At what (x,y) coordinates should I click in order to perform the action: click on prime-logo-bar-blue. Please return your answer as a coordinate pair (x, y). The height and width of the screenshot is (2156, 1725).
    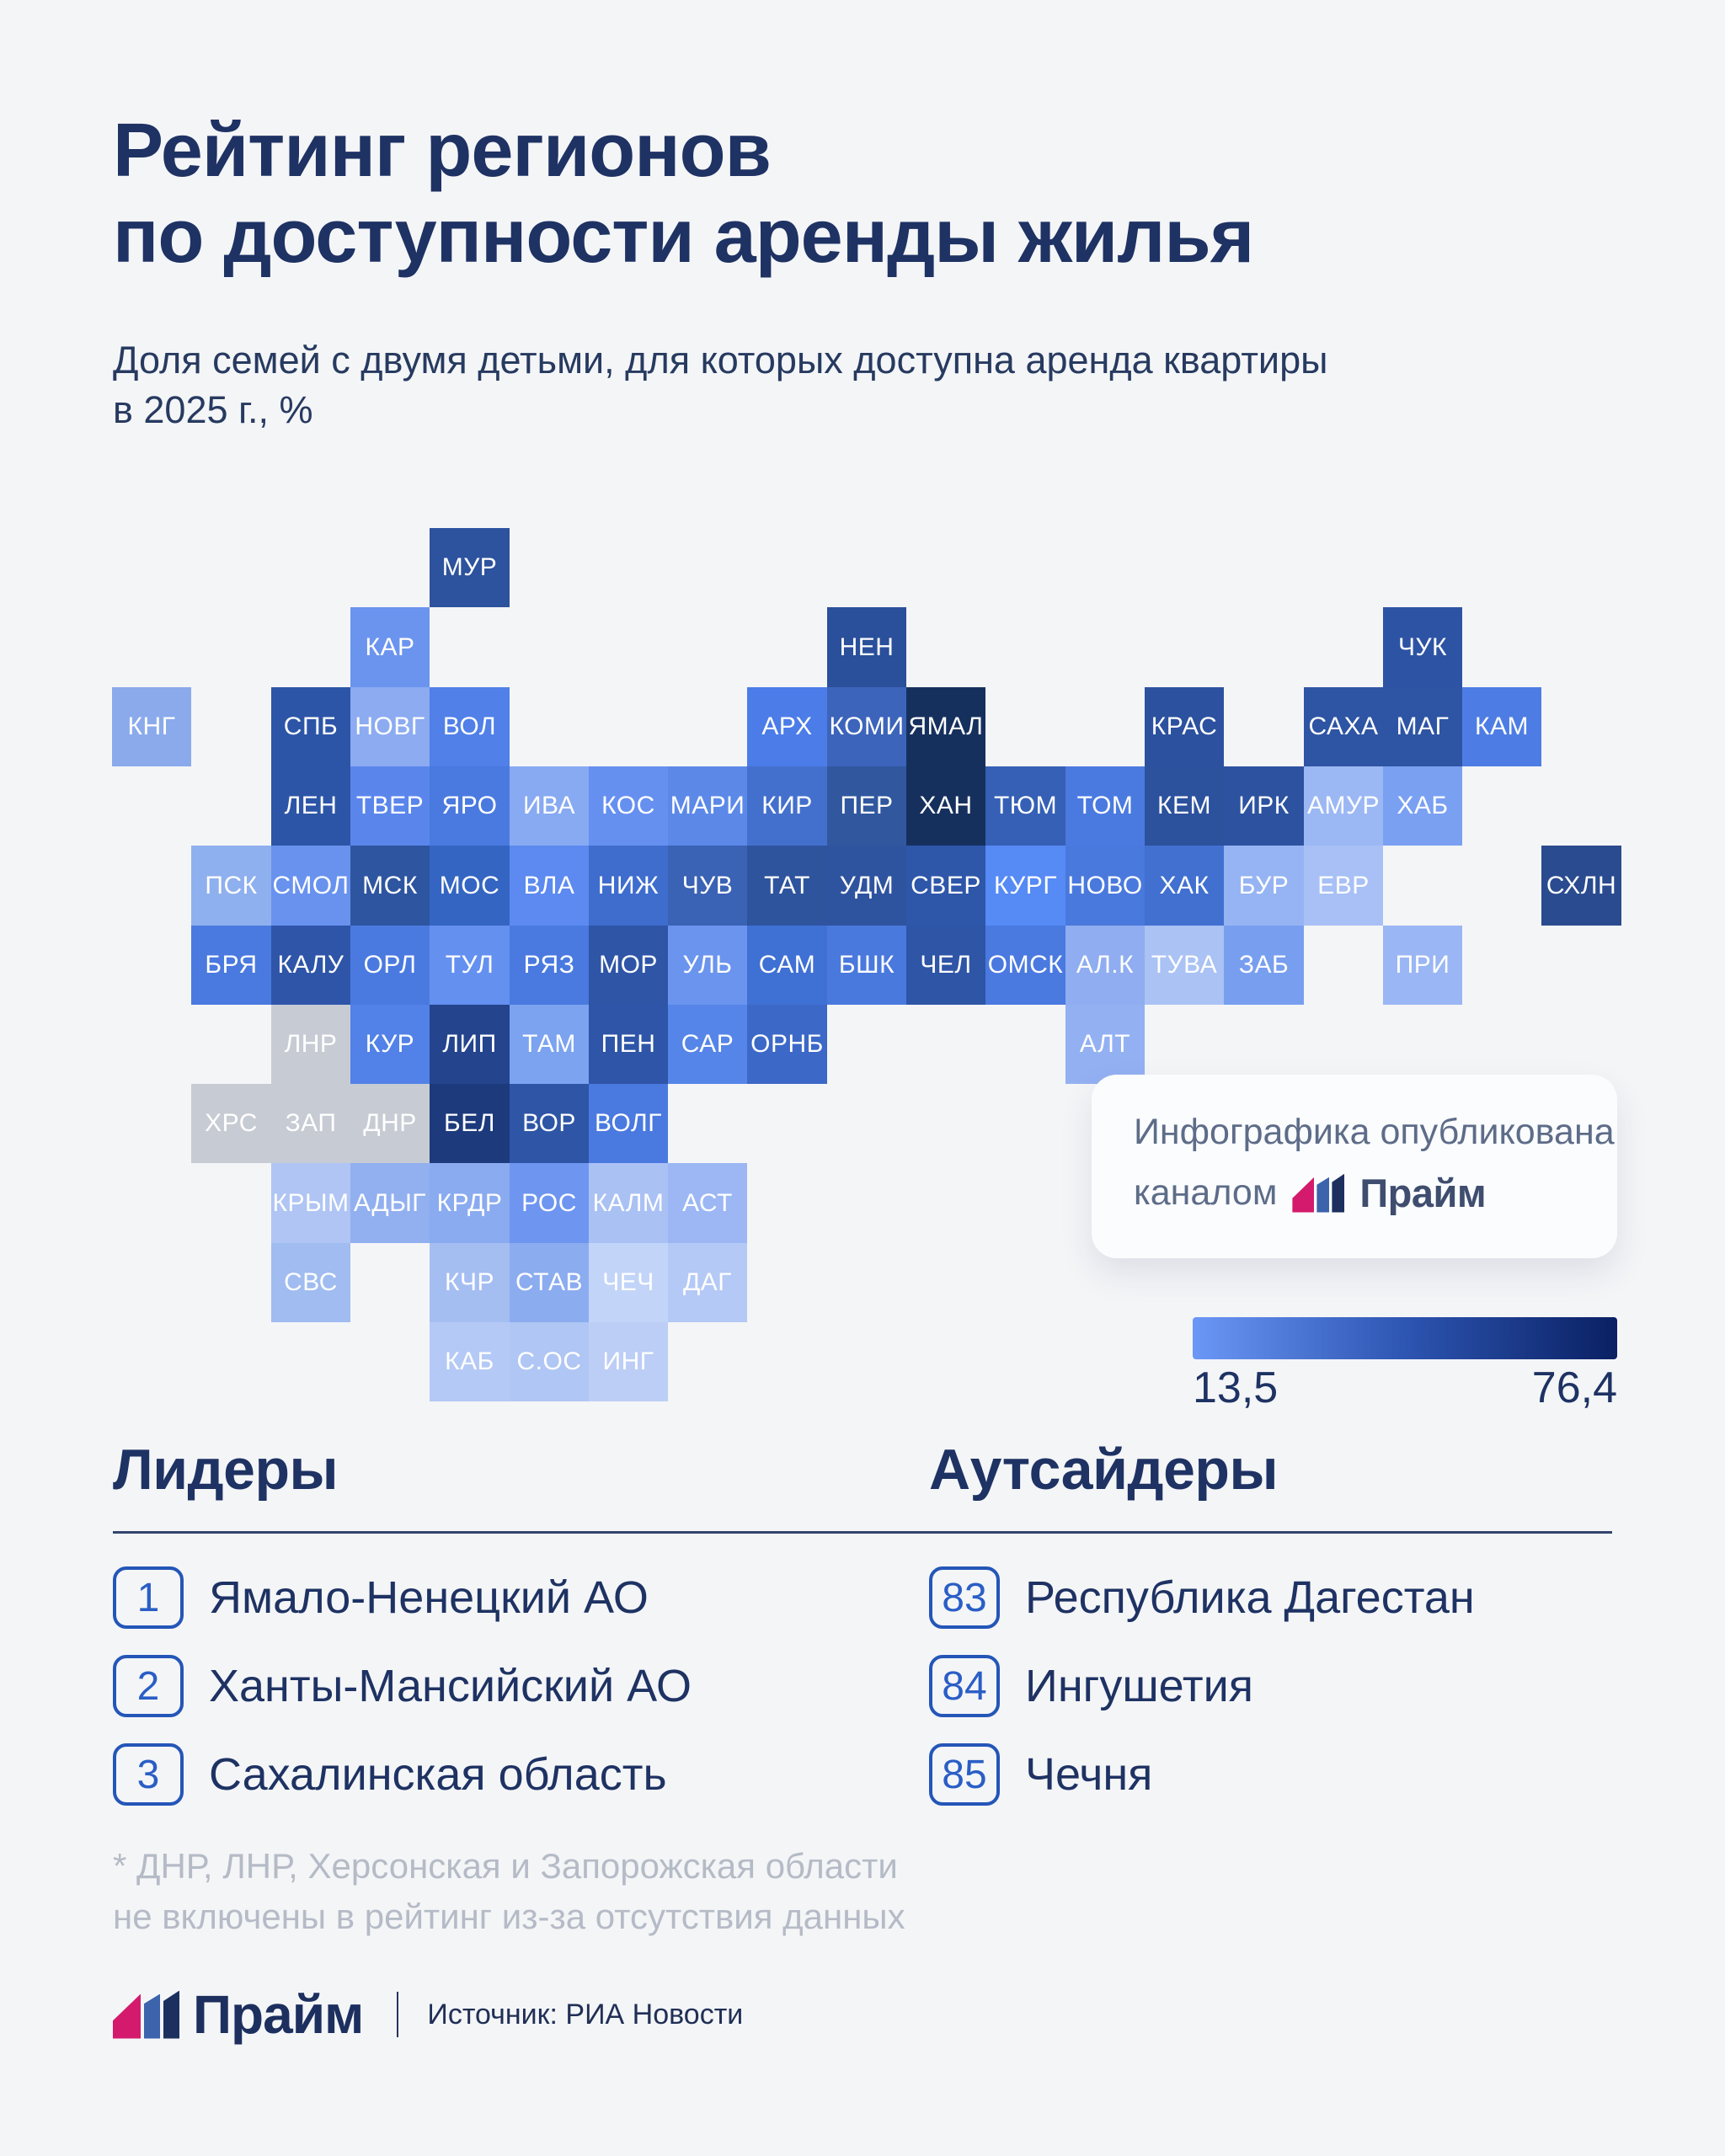
    Looking at the image, I should click on (152, 2016).